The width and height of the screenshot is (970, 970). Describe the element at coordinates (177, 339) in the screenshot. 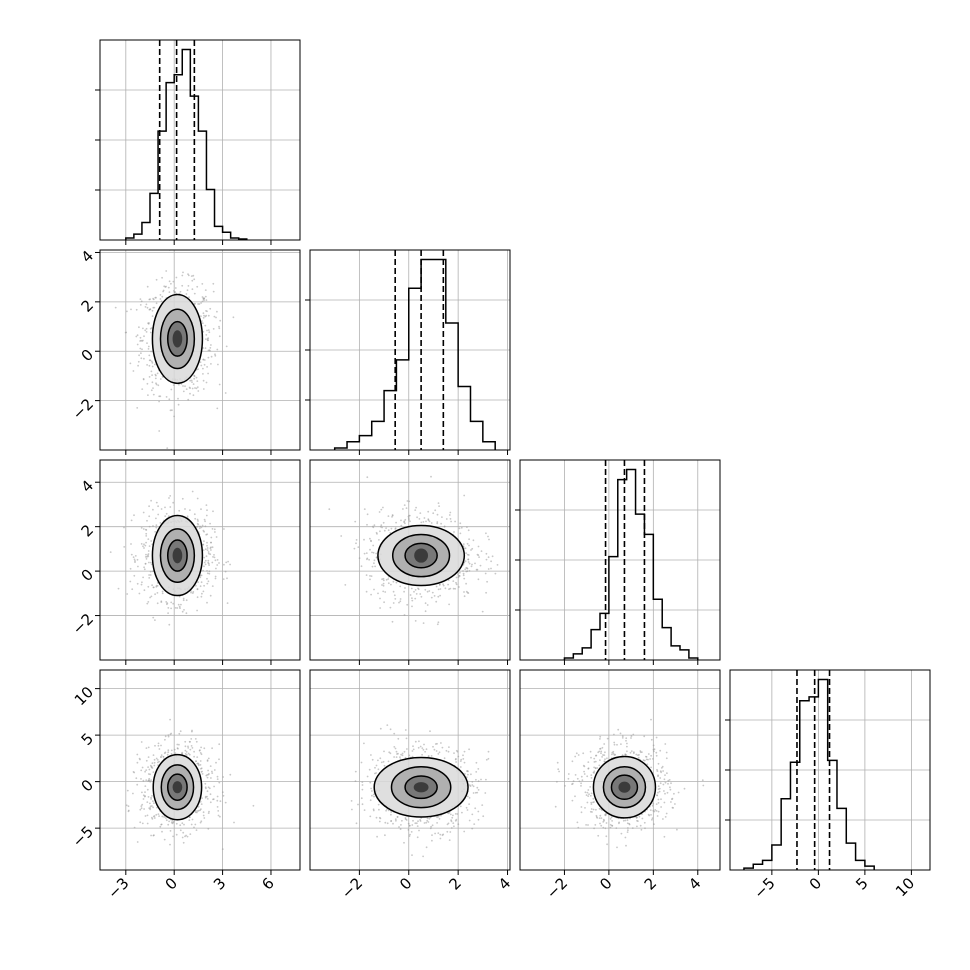

I see `density-fill` at that location.